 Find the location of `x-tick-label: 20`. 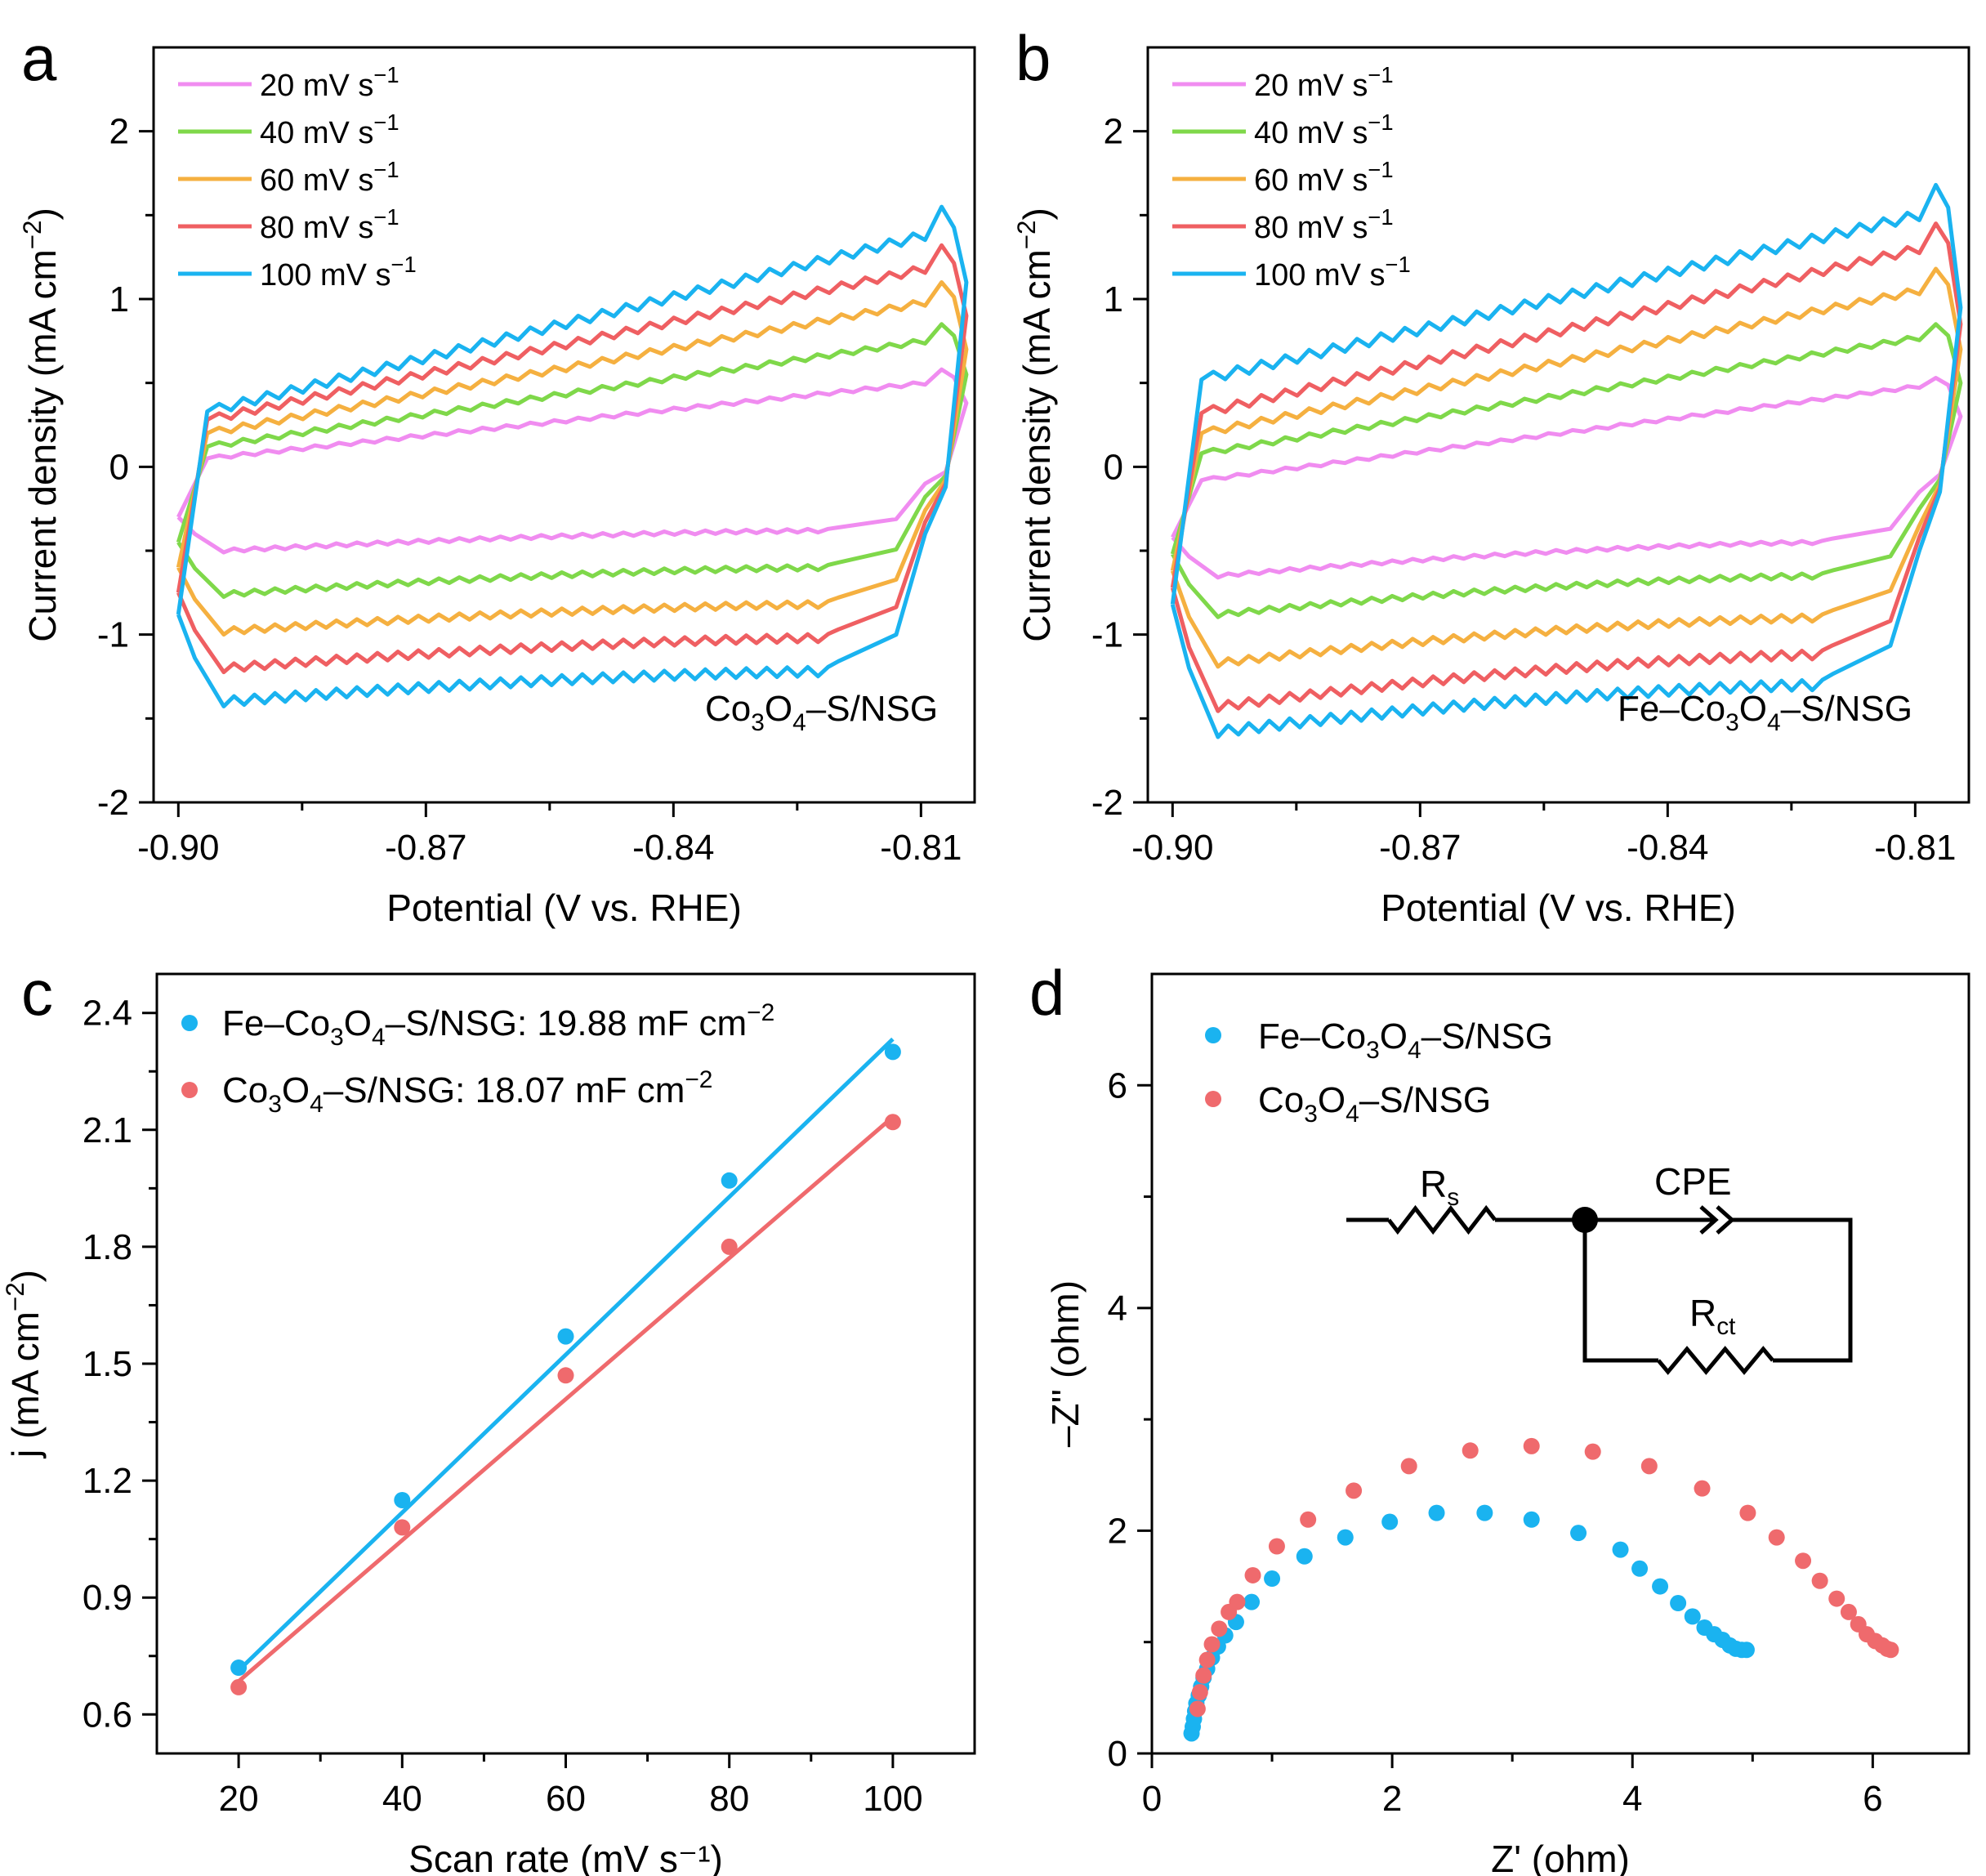

x-tick-label: 20 is located at coordinates (239, 1799).